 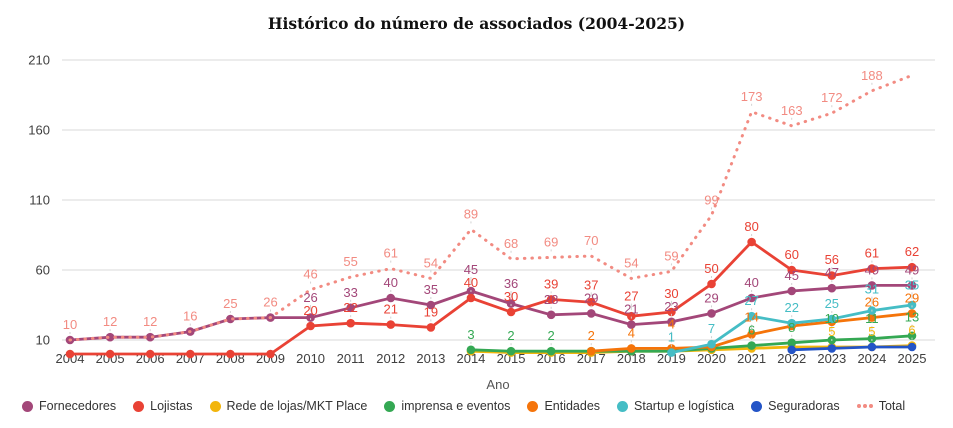 I want to click on data-label: 6, so click(x=911, y=330).